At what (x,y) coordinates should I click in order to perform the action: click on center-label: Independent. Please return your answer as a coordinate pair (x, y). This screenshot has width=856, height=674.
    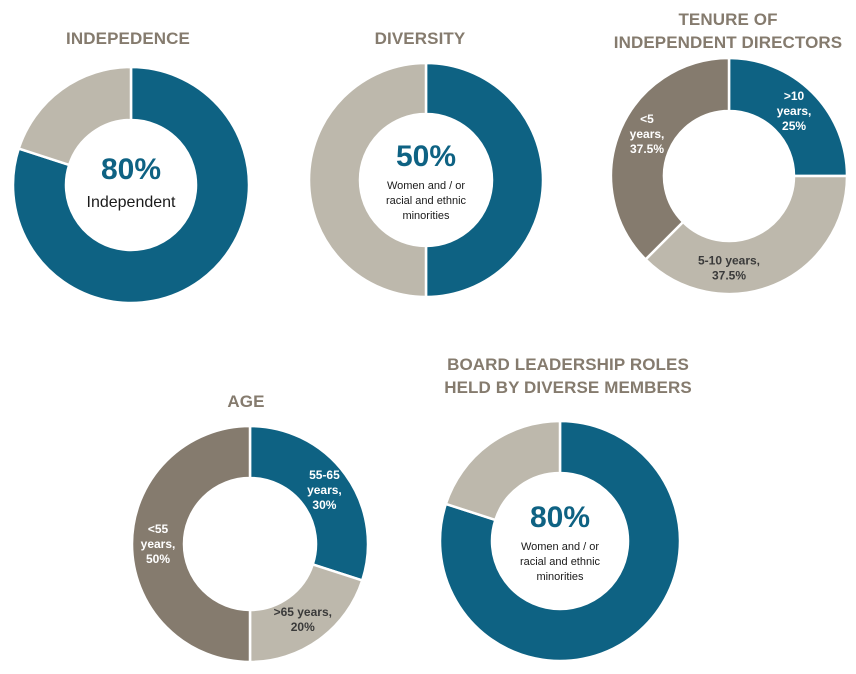
    Looking at the image, I should click on (132, 202).